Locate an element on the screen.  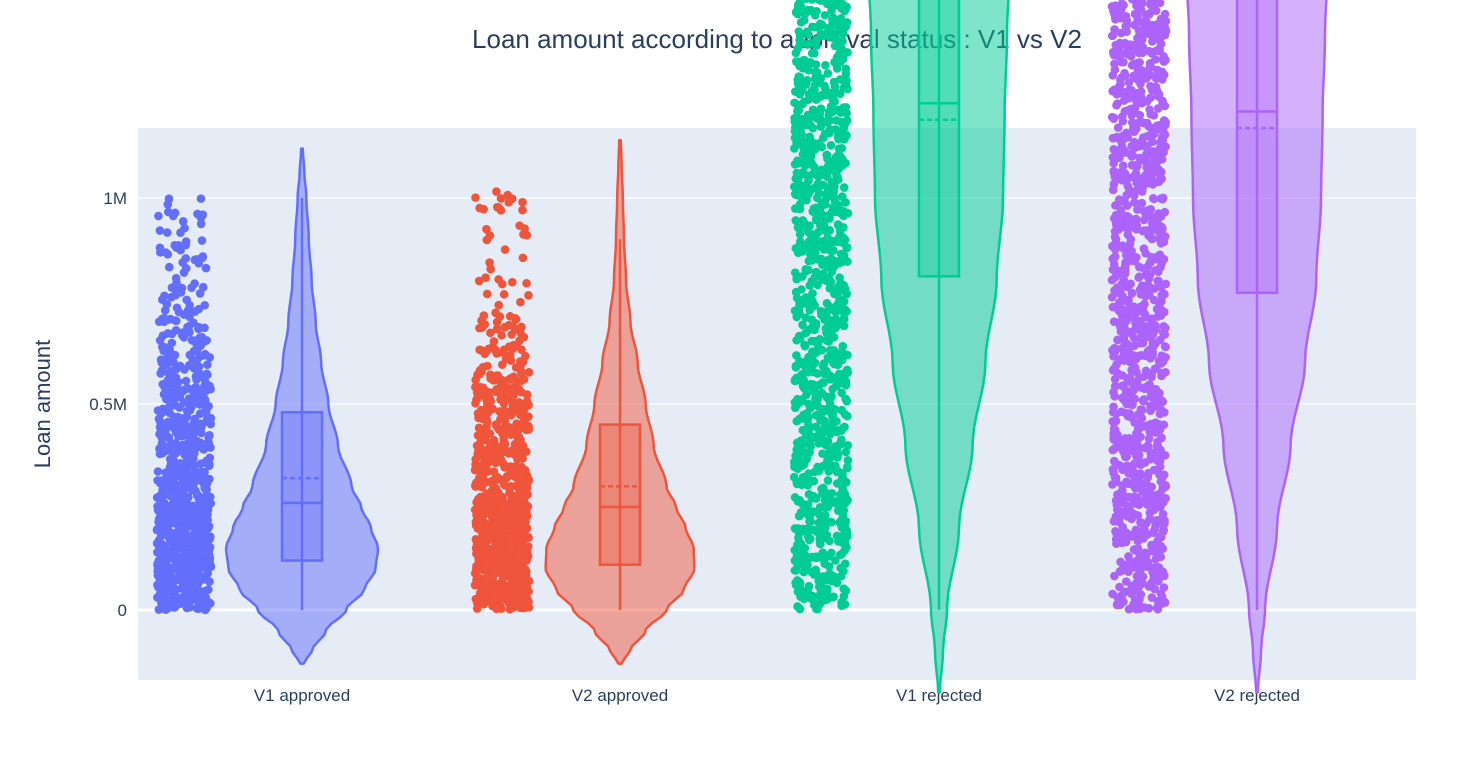
y-axis-ticks: 00.5M1M1.5M2M is located at coordinates (108, 310).